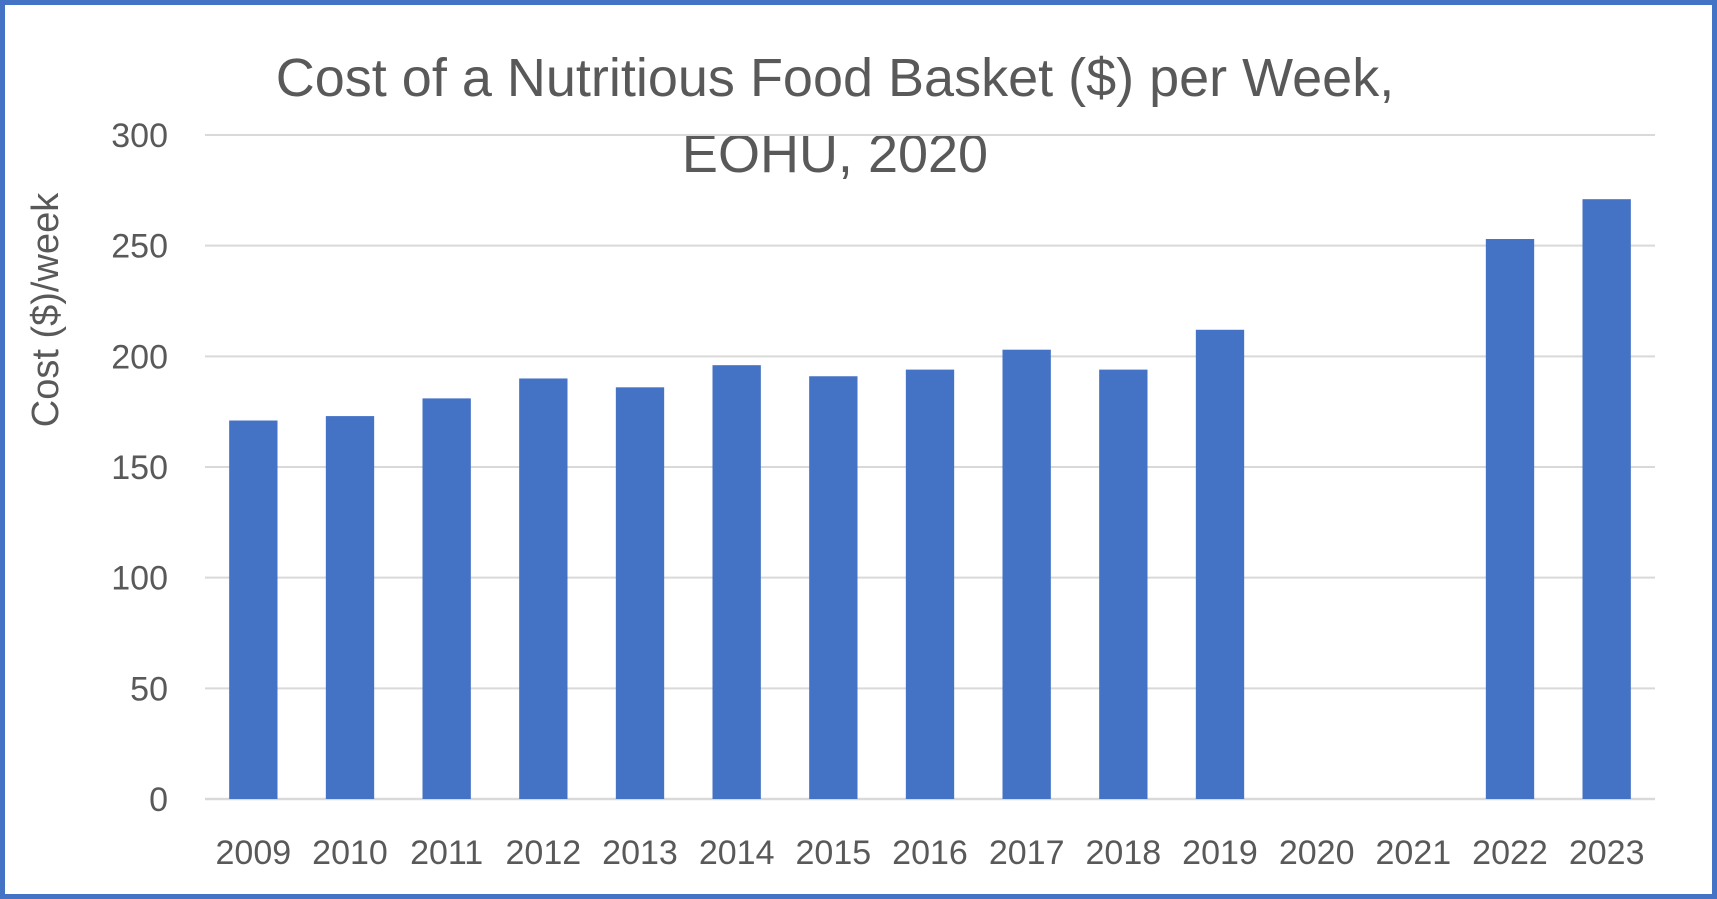 Image resolution: width=1717 pixels, height=899 pixels. Describe the element at coordinates (737, 853) in the screenshot. I see `x-tick-label: 2014` at that location.